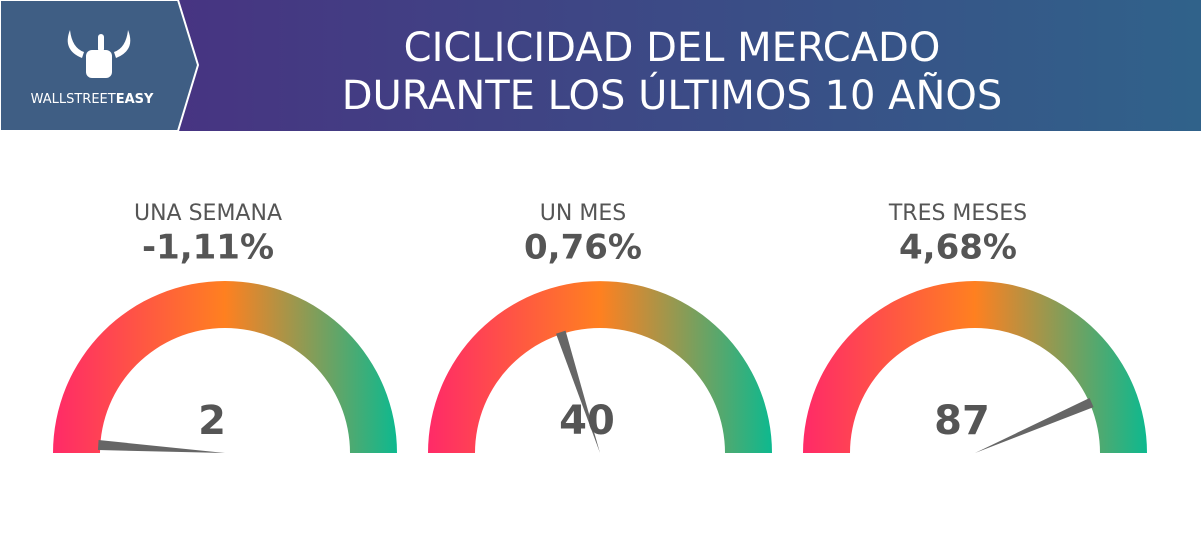  What do you see at coordinates (212, 421) in the screenshot?
I see `gauge-value: 2` at bounding box center [212, 421].